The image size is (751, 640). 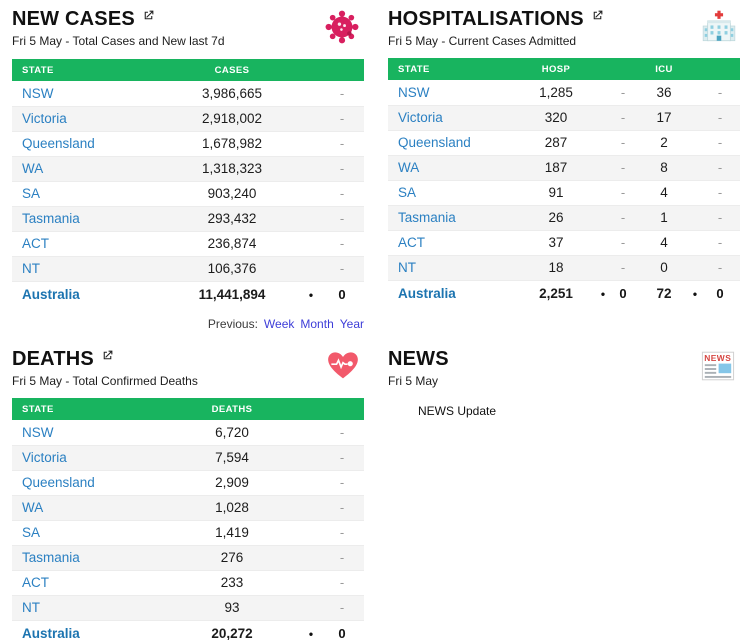 What do you see at coordinates (556, 267) in the screenshot?
I see `num2-cell: 18` at bounding box center [556, 267].